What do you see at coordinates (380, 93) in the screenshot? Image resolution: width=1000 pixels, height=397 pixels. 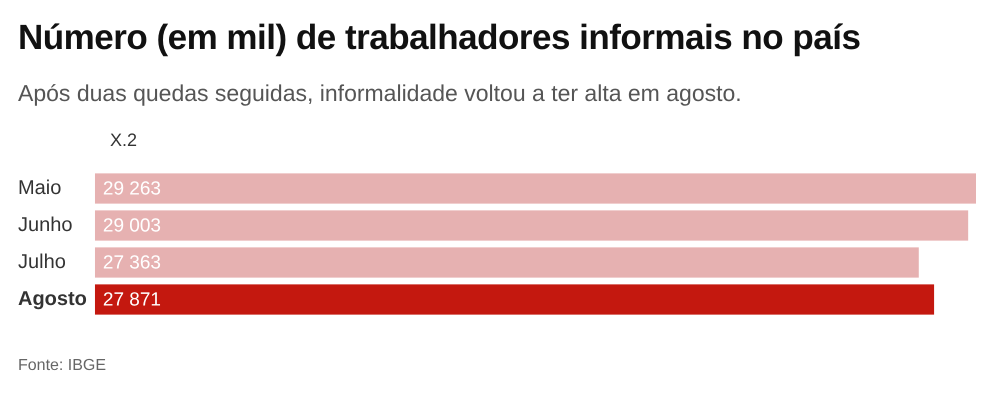 I see `chart-subtitle: Após duas quedas seguidas, informalidade voltou a ter alta em agosto.` at bounding box center [380, 93].